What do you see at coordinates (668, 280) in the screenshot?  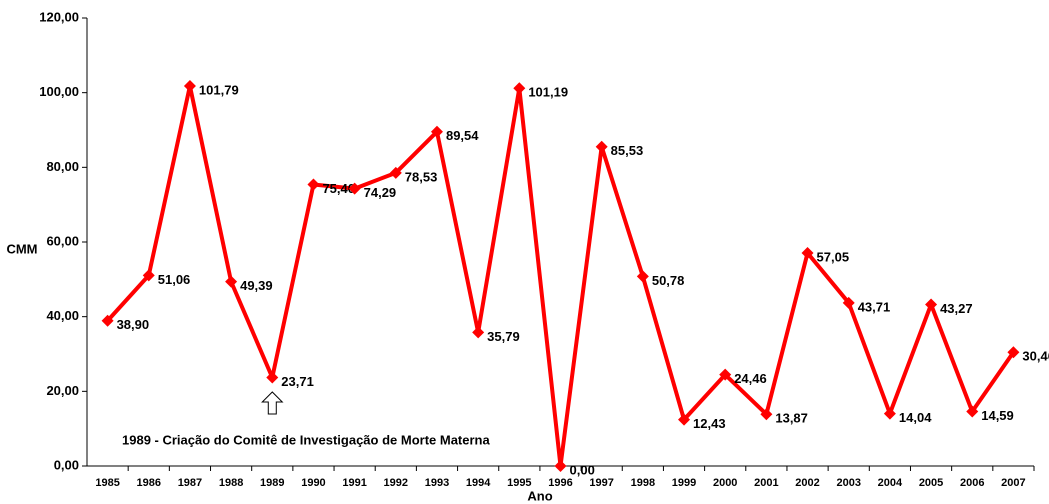 I see `data-label: 50,78` at bounding box center [668, 280].